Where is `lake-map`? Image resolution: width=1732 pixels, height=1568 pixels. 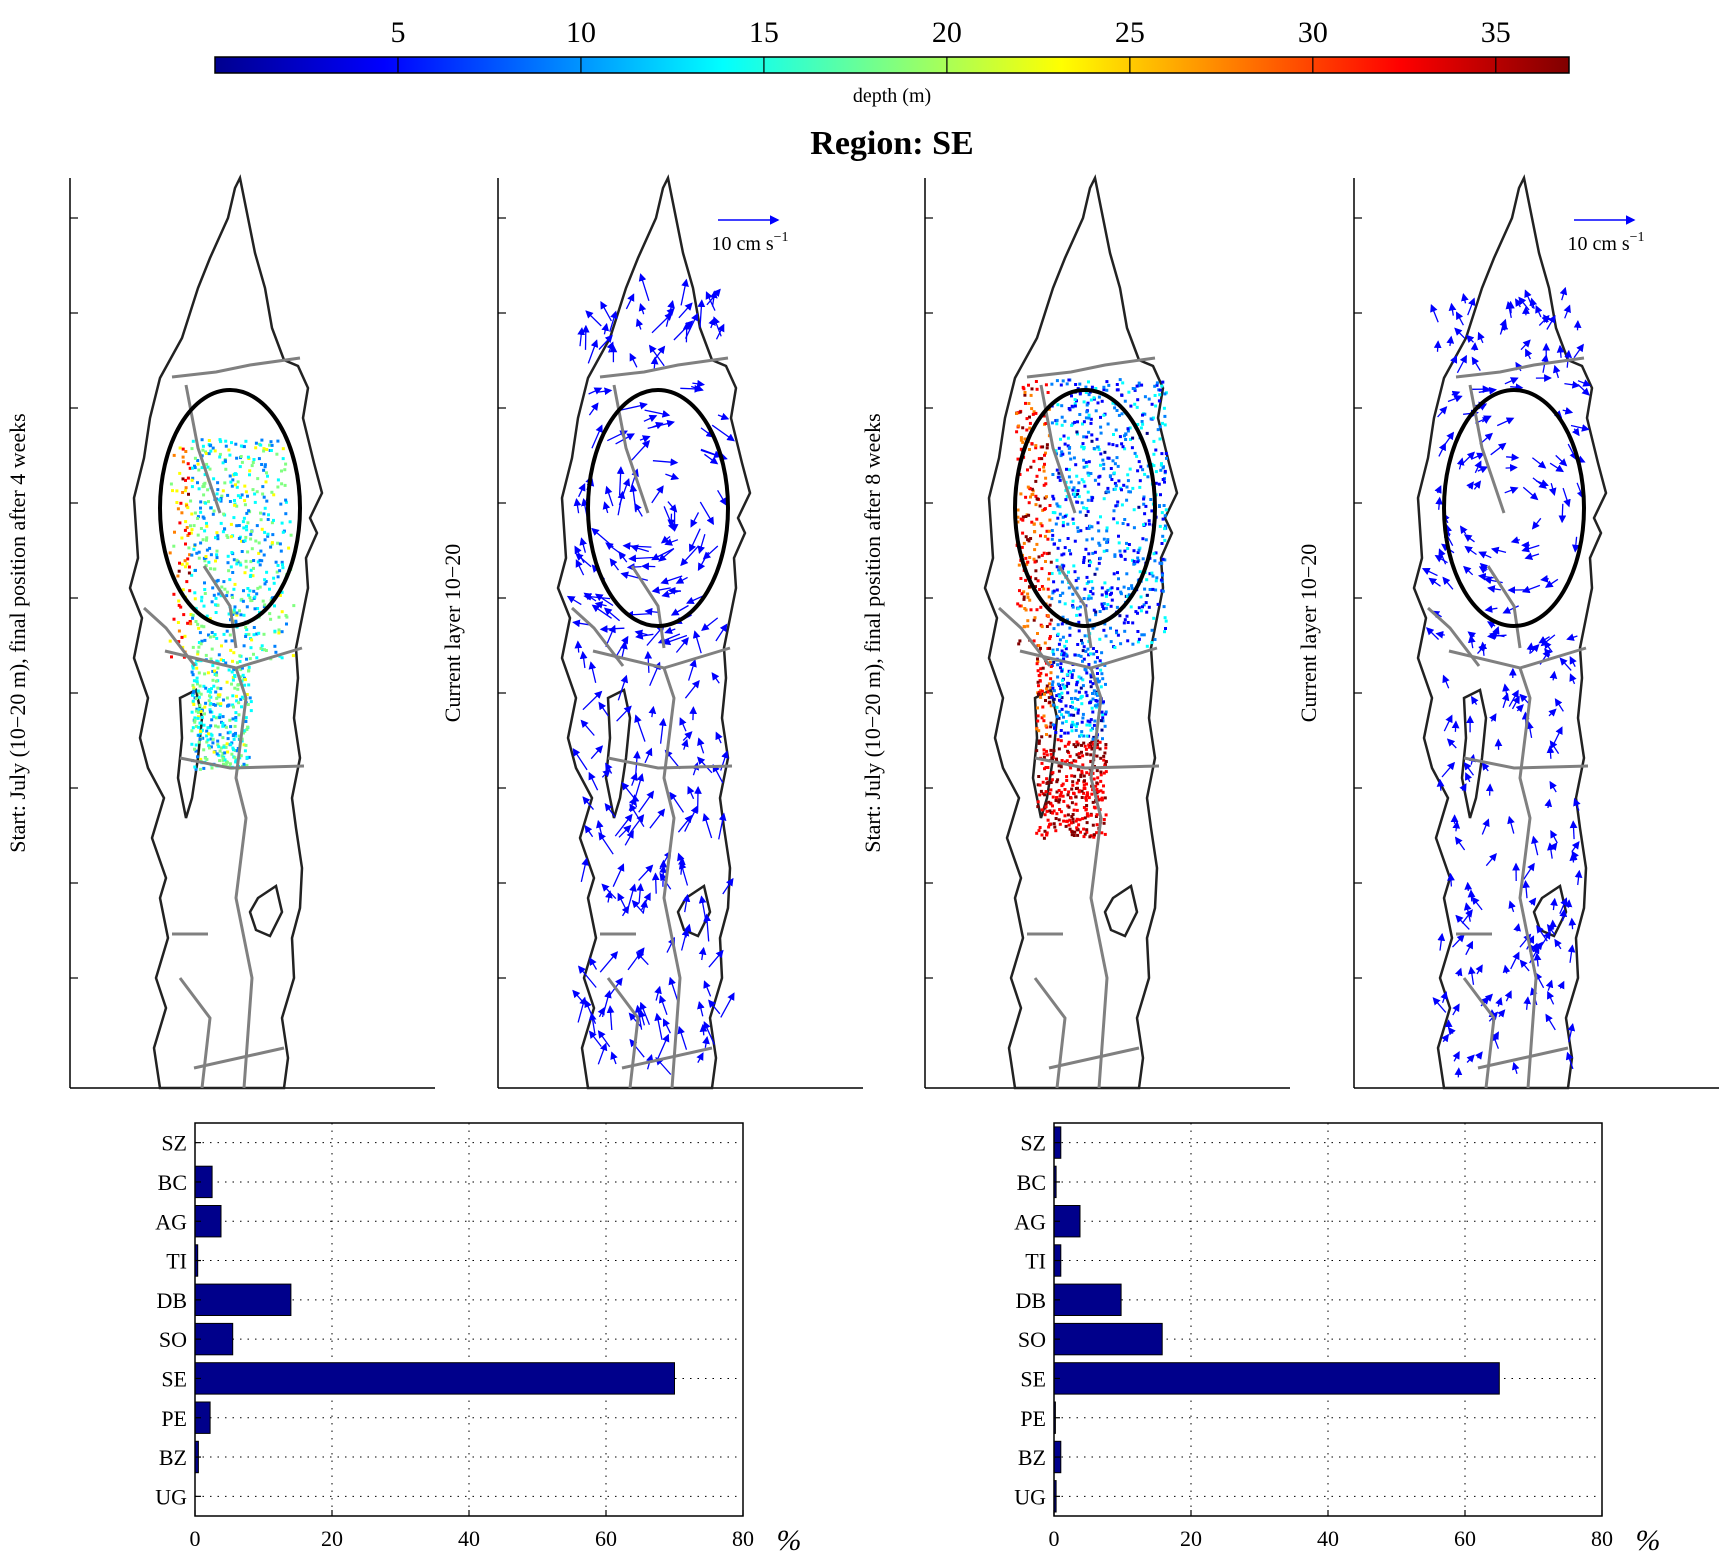
lake-map is located at coordinates (1081, 632).